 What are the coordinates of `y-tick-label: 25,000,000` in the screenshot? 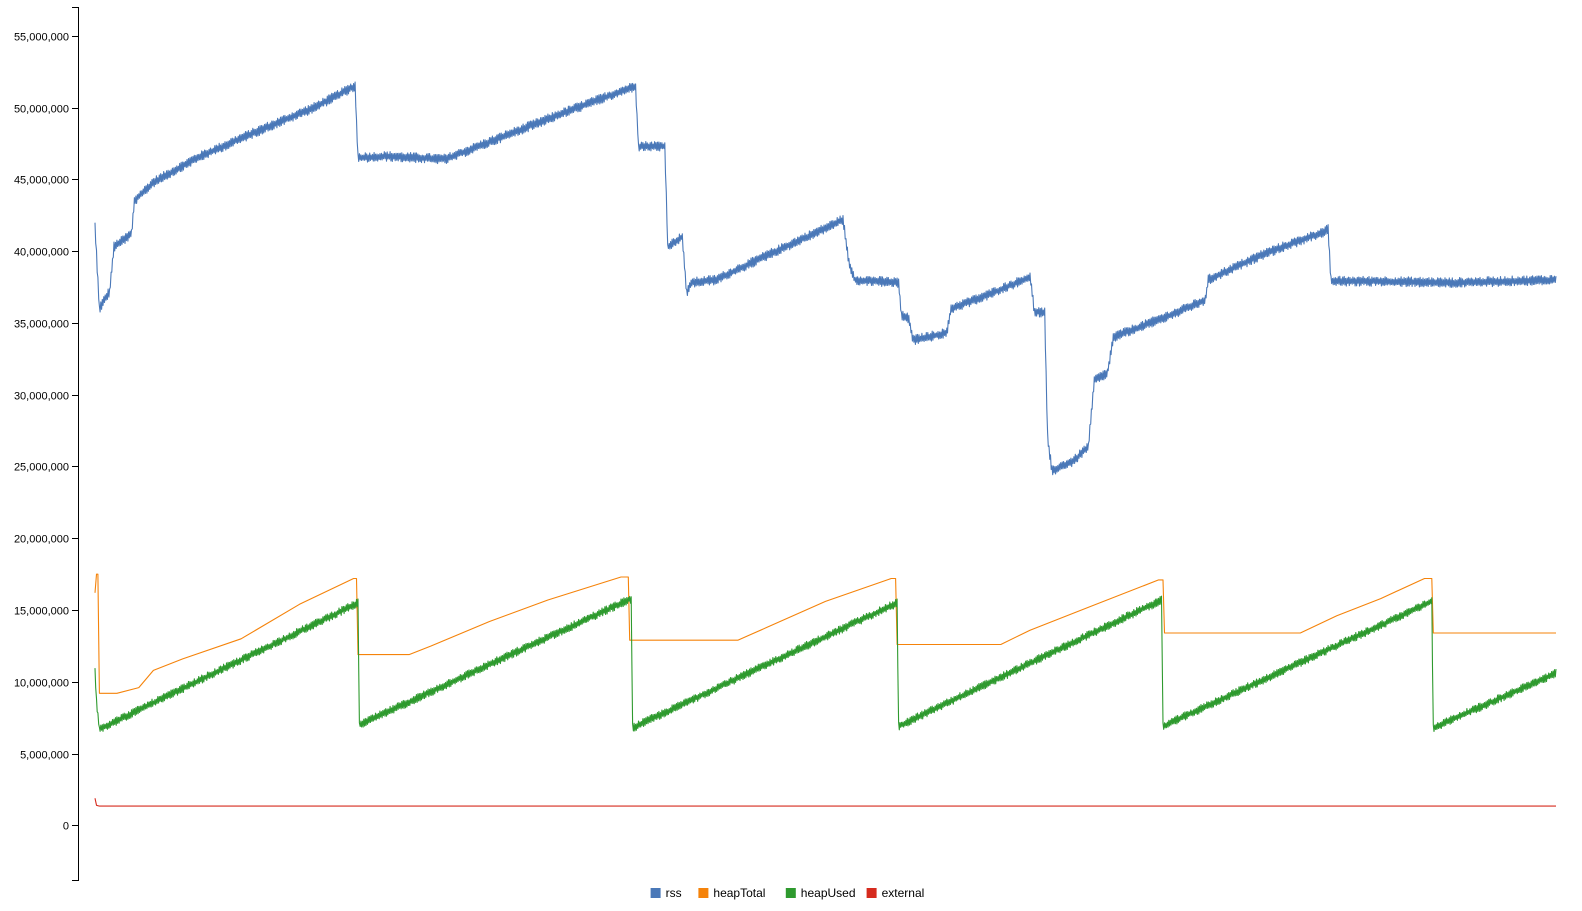 It's located at (41, 468).